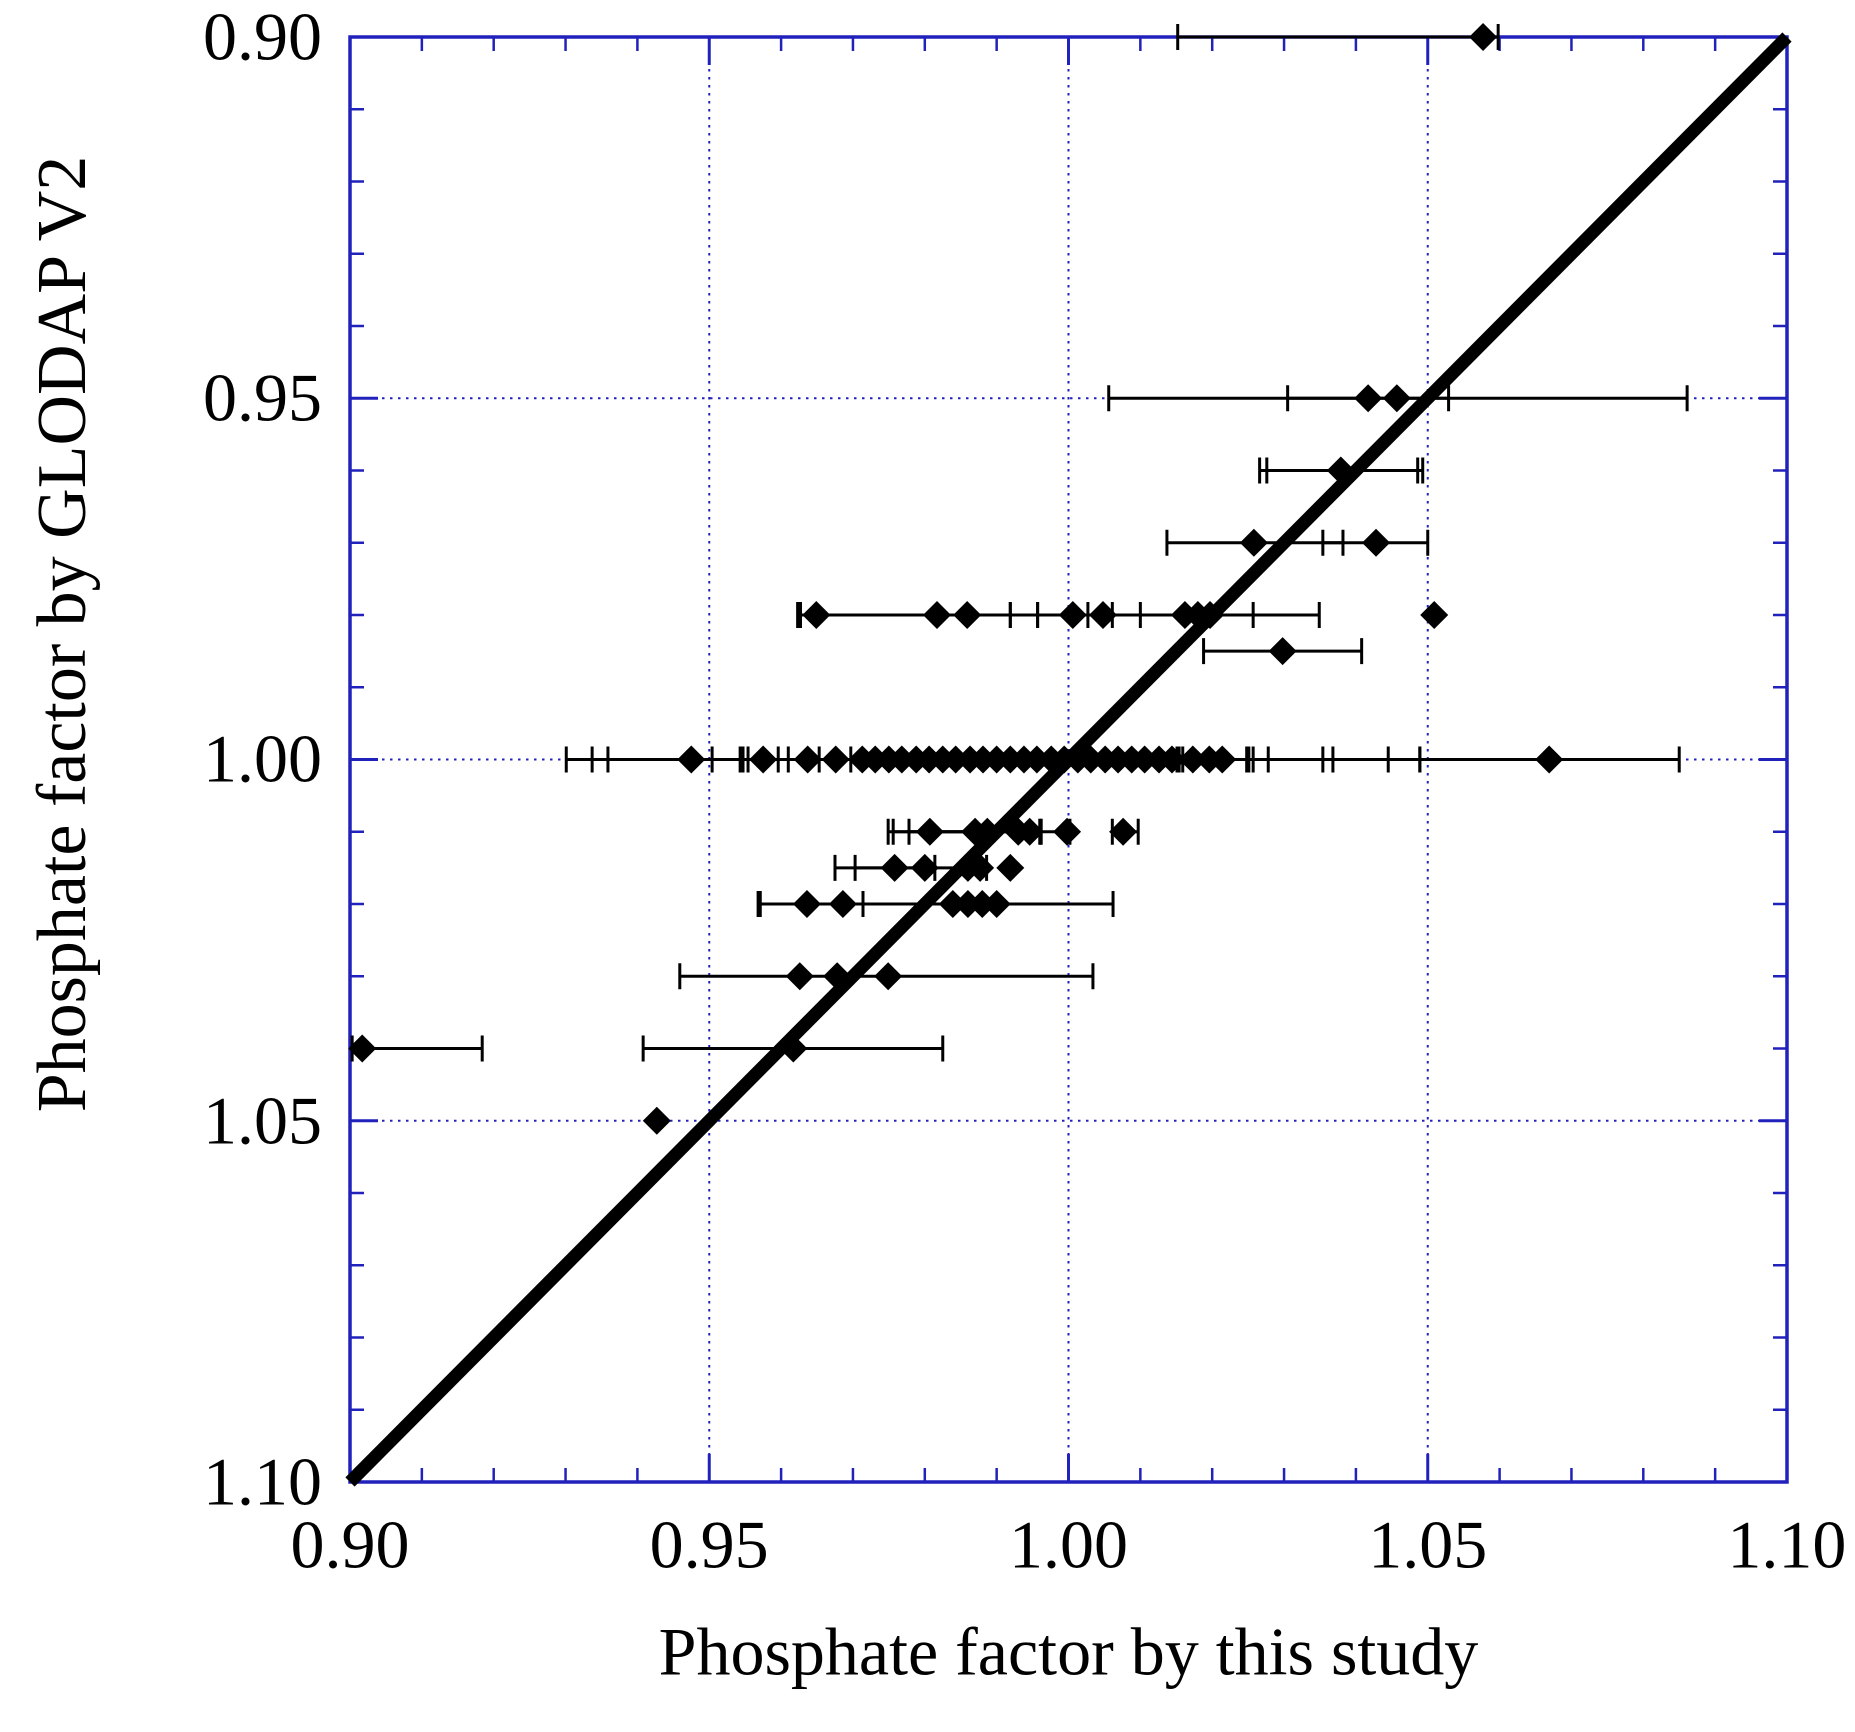 This screenshot has width=1855, height=1732. What do you see at coordinates (262, 37) in the screenshot?
I see `y-tick-label: 0.90` at bounding box center [262, 37].